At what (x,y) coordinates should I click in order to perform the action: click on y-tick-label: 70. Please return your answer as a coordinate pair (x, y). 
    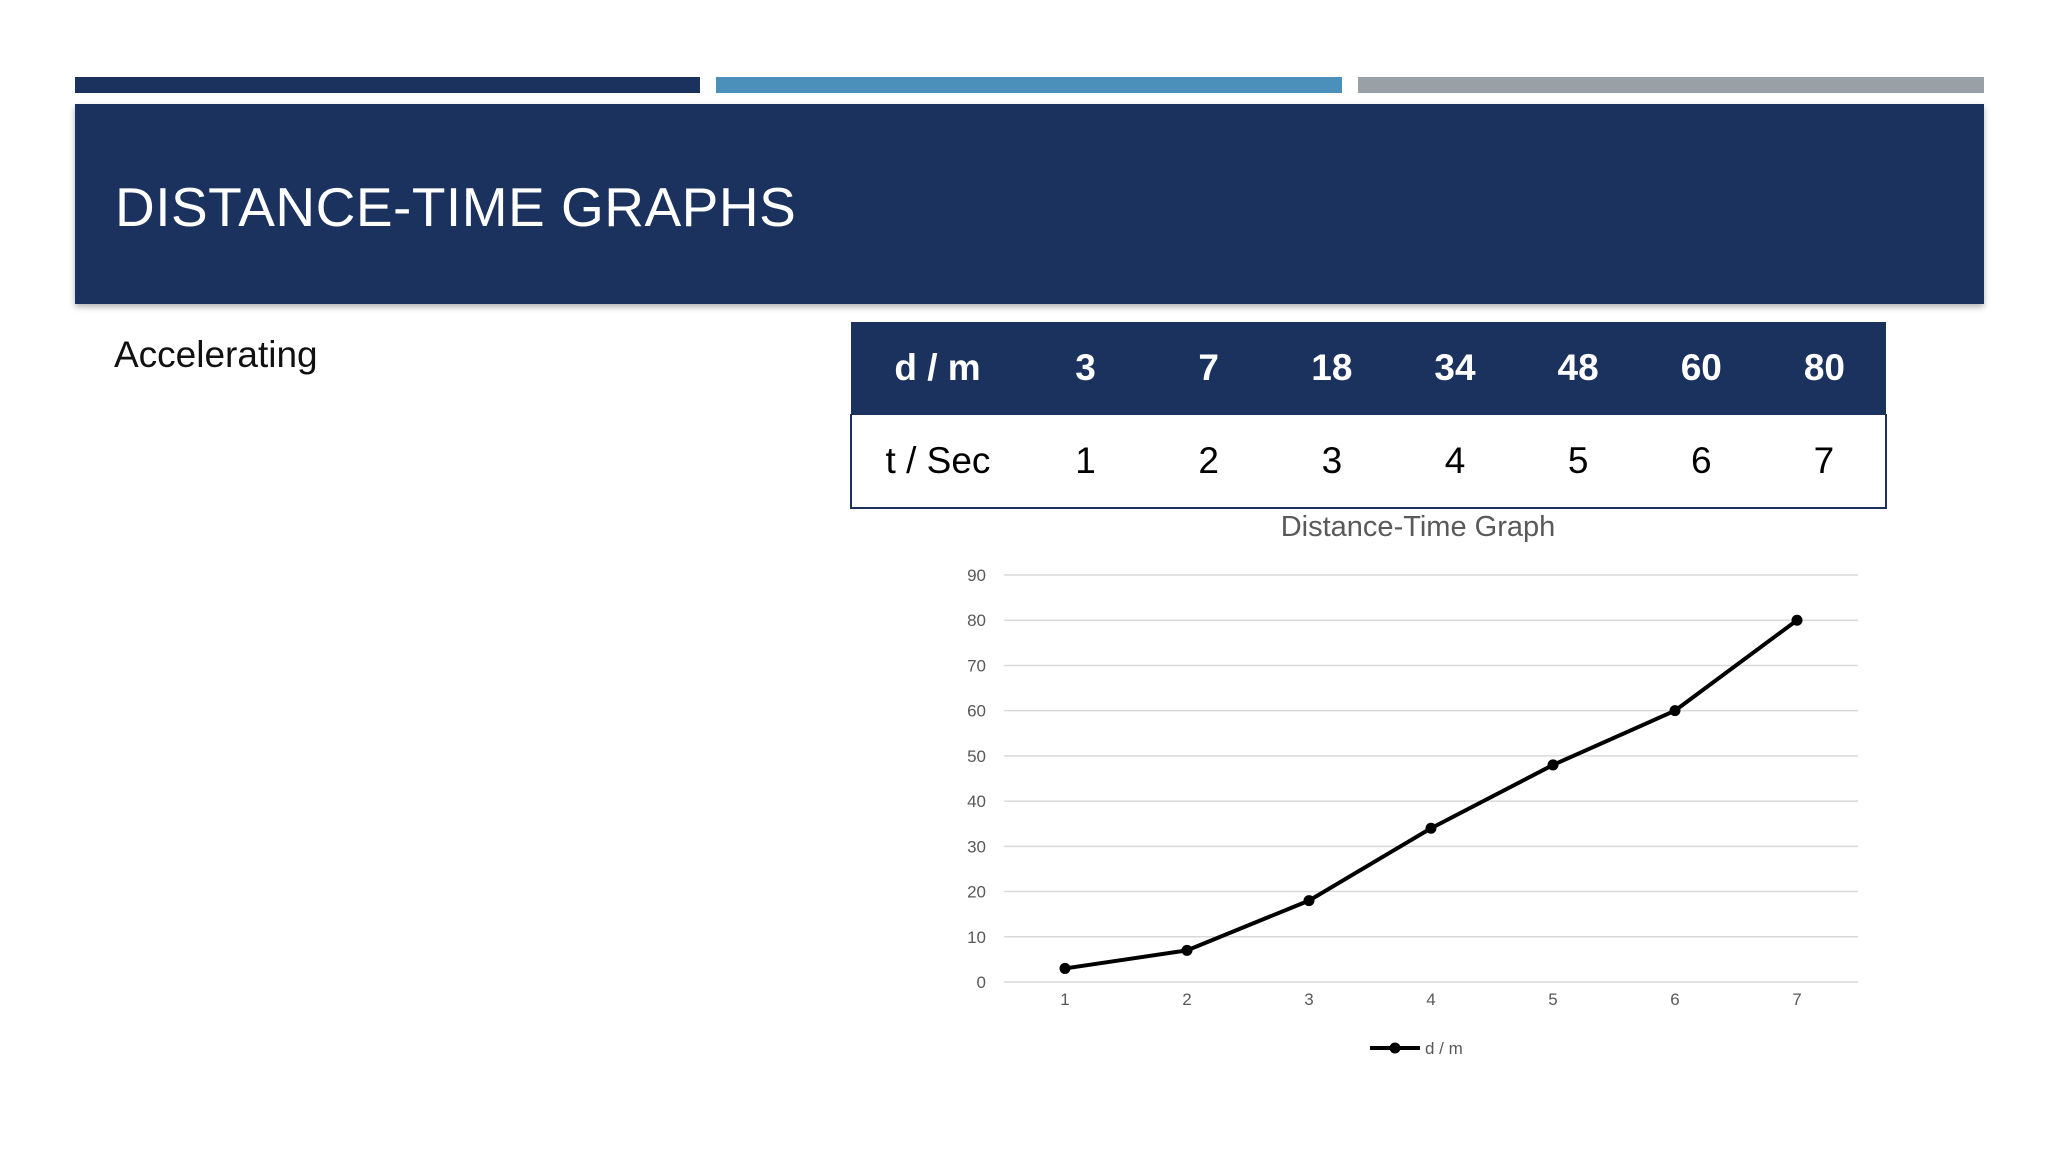
    Looking at the image, I should click on (976, 665).